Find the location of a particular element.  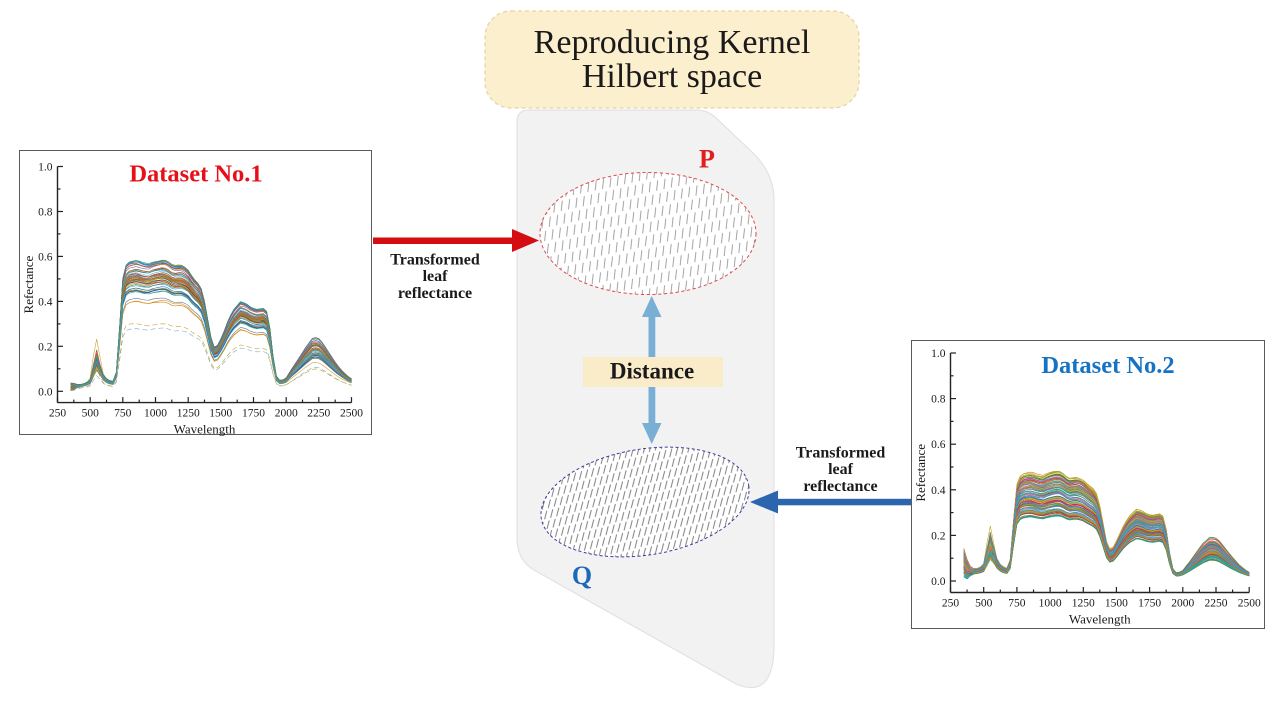

svg-text: Q is located at coordinates (582, 575).